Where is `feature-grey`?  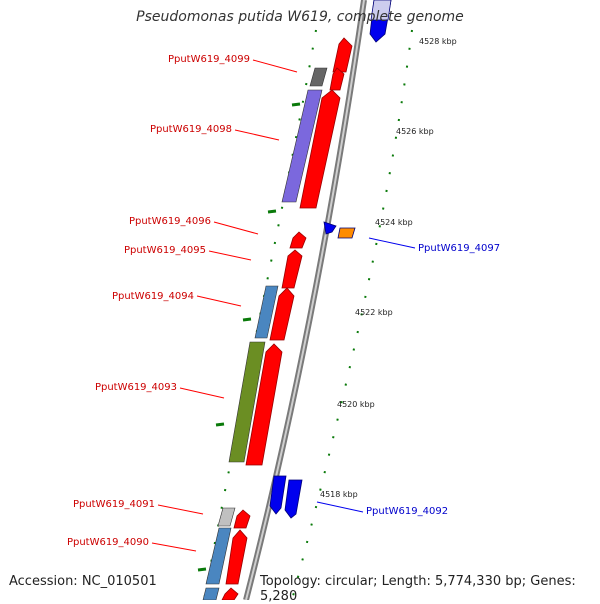
feature-grey is located at coordinates (318, 77).